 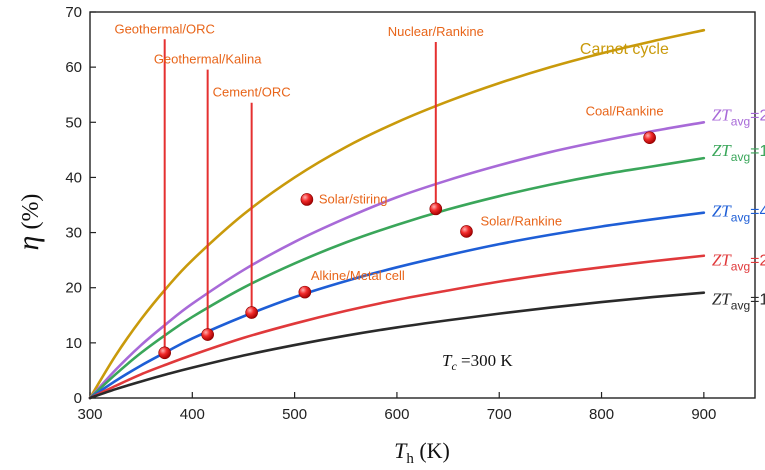 I want to click on data-point-geothermal-kalina, so click(x=207, y=334).